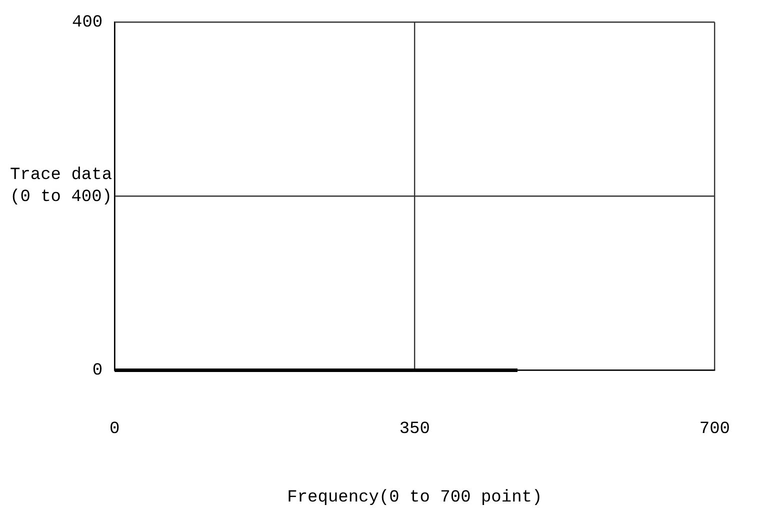  Describe the element at coordinates (115, 429) in the screenshot. I see `x-tick-label: 0` at that location.